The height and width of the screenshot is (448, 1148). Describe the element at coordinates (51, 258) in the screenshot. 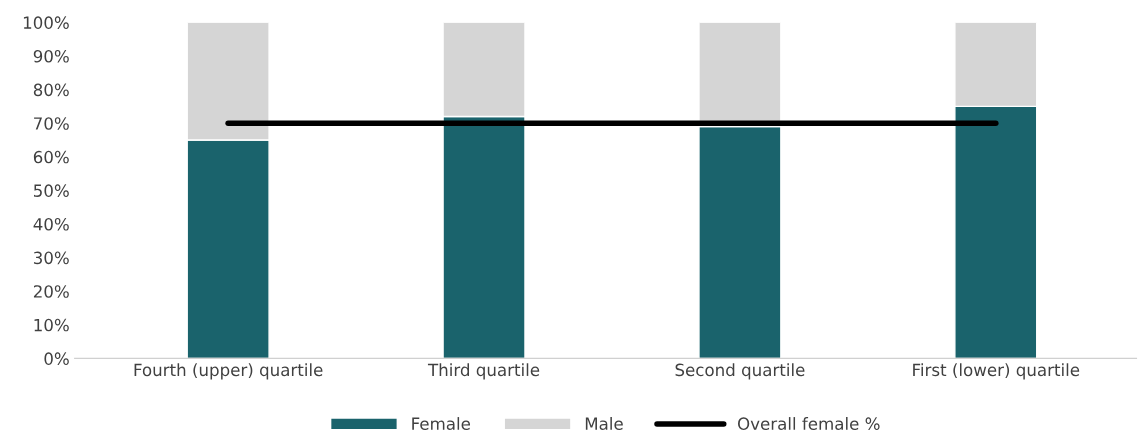

I see `y-tick-label: 30%` at that location.